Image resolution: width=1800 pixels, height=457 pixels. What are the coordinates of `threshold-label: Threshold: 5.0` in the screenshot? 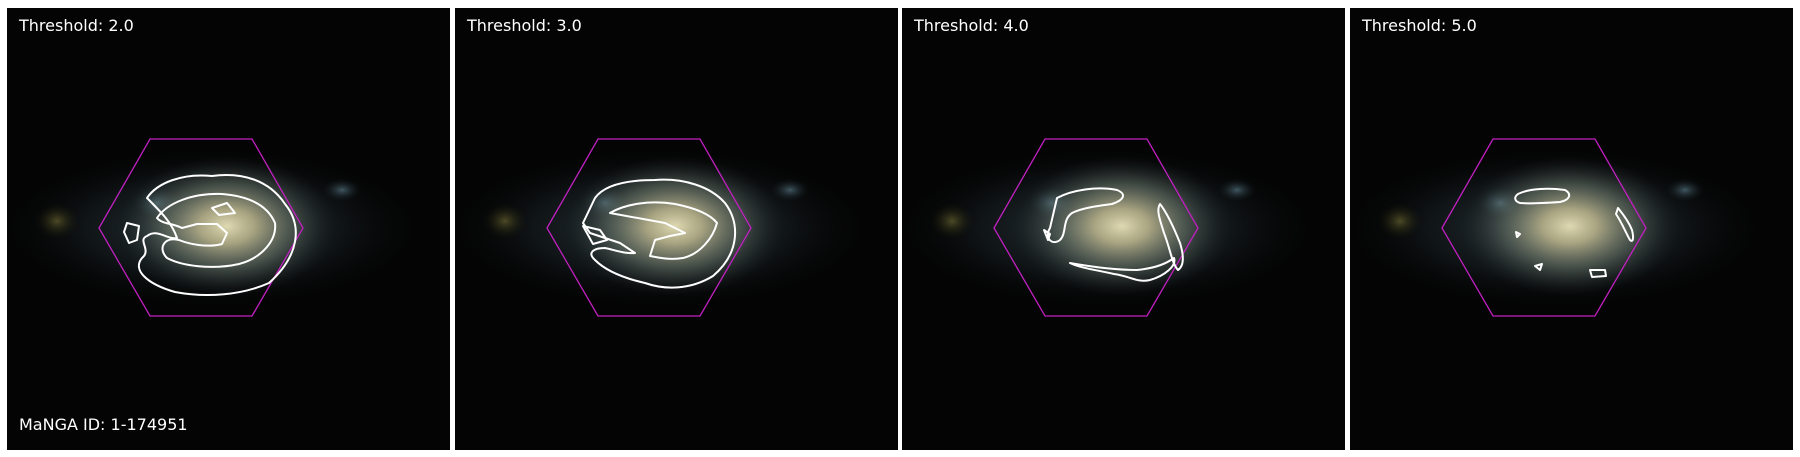 It's located at (1419, 25).